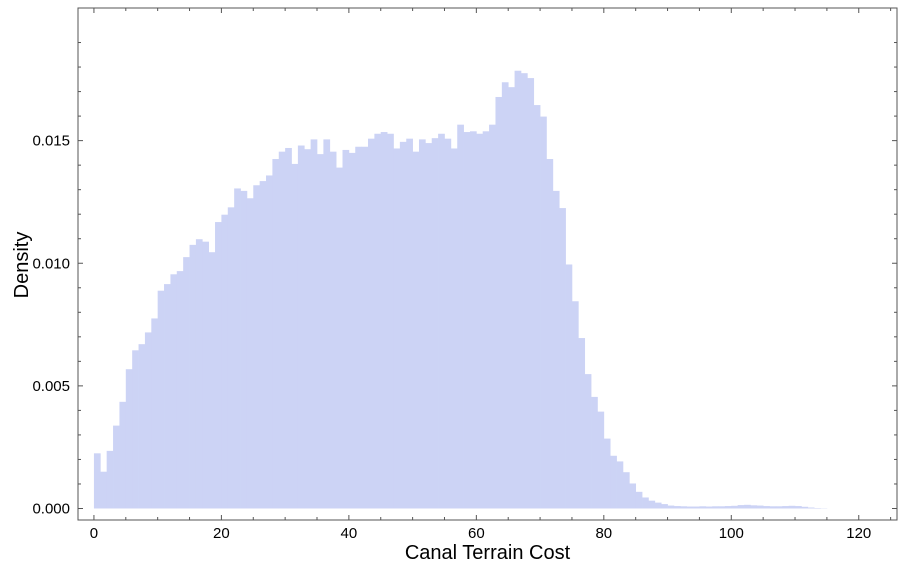  What do you see at coordinates (51, 509) in the screenshot?
I see `y-tick-label: 0.000` at bounding box center [51, 509].